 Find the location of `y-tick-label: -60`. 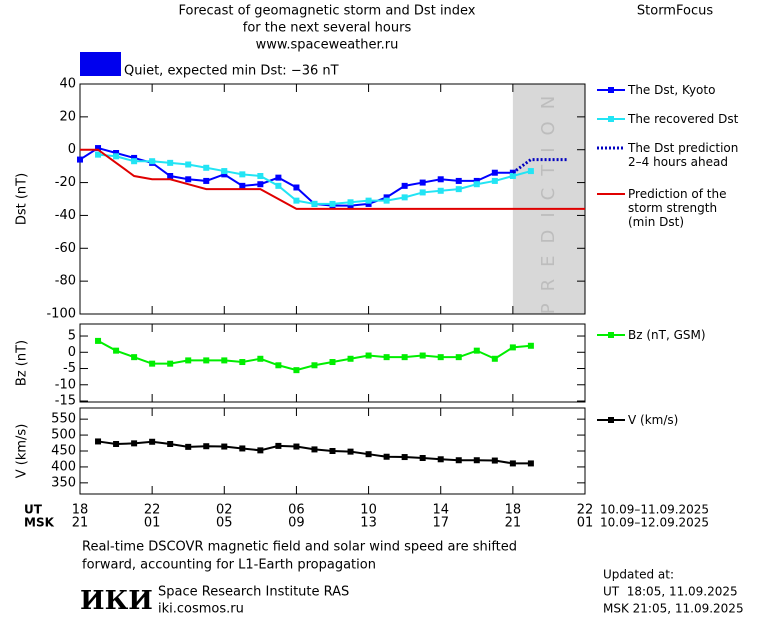

y-tick-label: -60 is located at coordinates (65, 248).